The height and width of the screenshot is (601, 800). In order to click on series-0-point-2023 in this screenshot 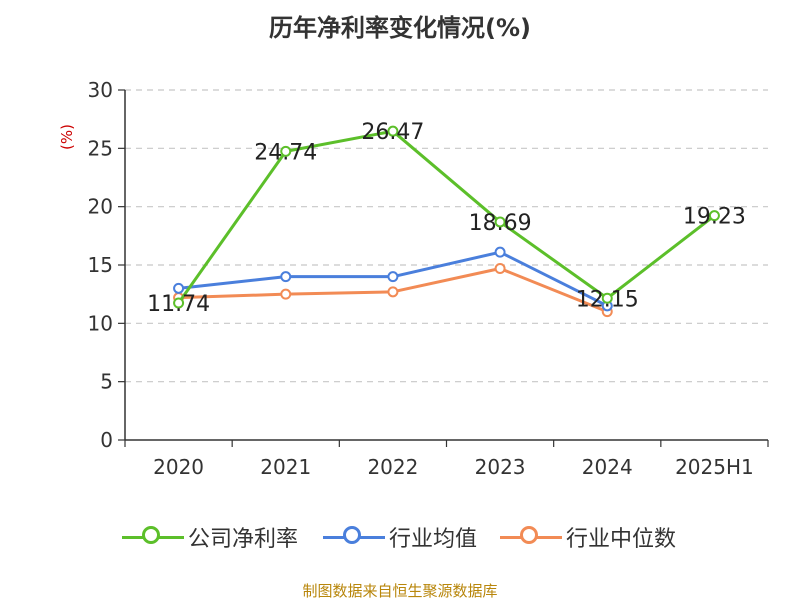, I will do `click(500, 222)`.